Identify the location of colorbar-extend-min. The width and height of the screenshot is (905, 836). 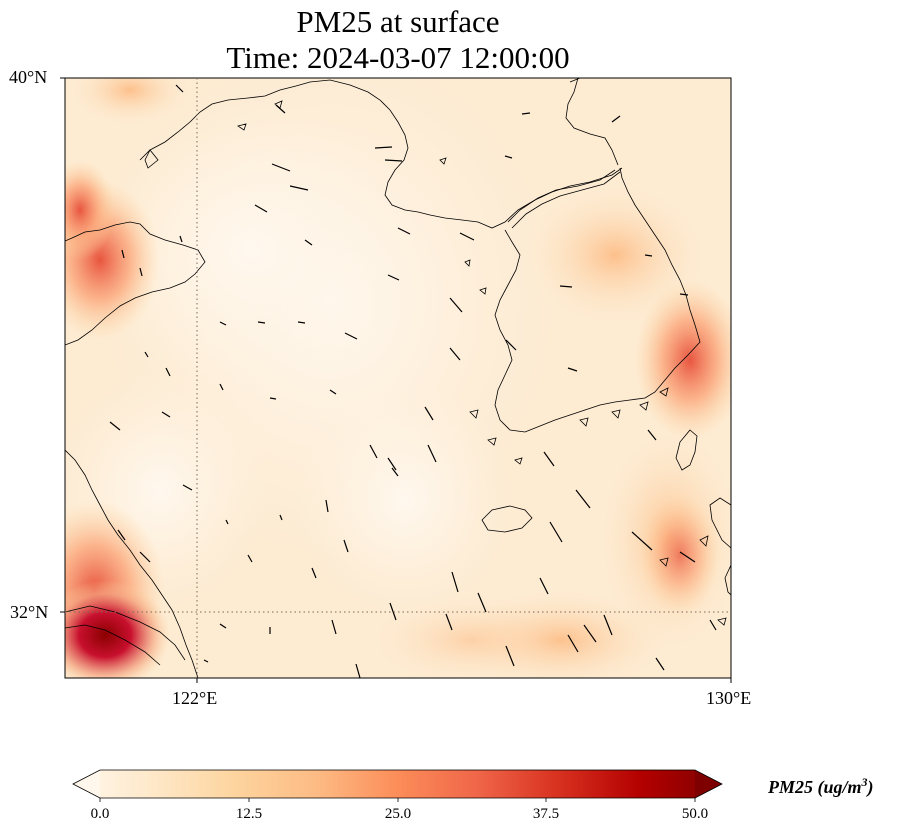
(86, 784).